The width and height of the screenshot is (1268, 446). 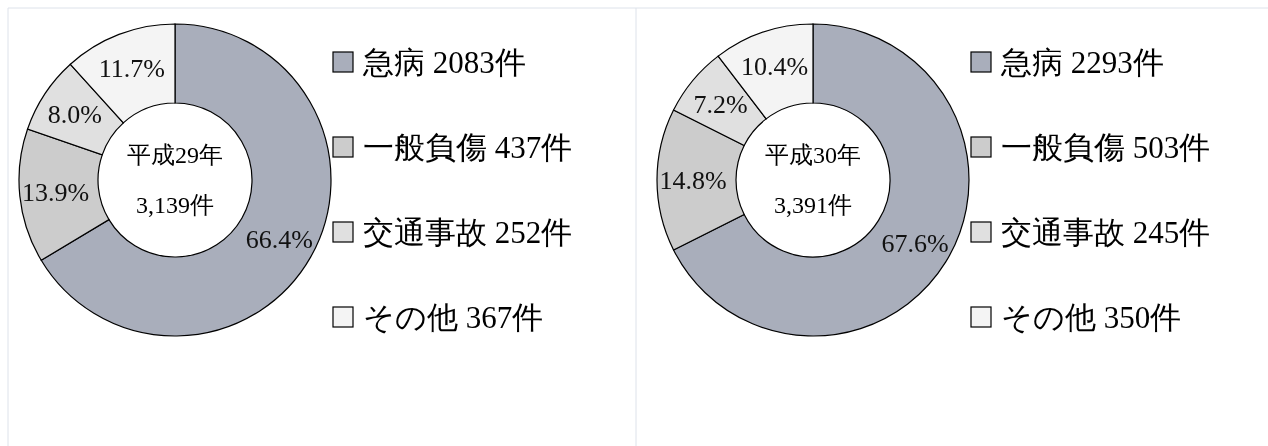 What do you see at coordinates (1091, 317) in the screenshot?
I see `legend-label: その他 350件` at bounding box center [1091, 317].